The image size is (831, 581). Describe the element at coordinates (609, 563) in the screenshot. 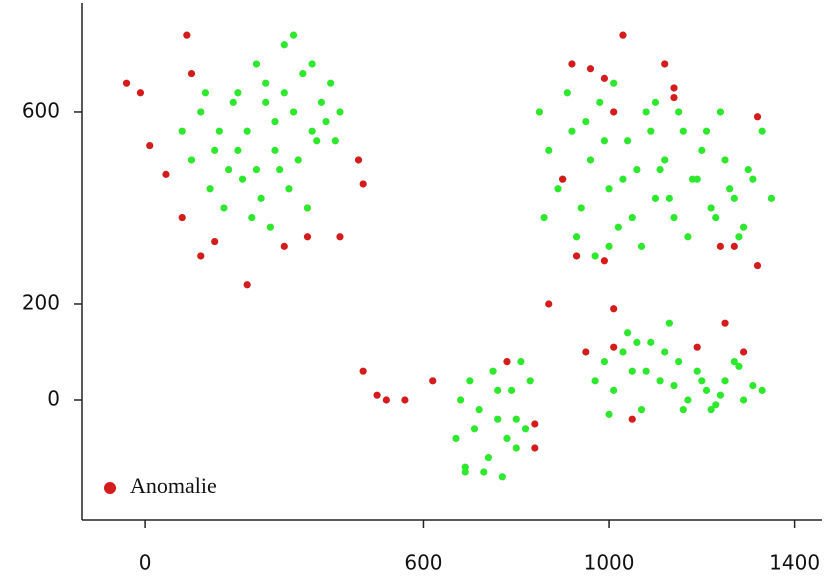

I see `x-tick-label: 1000` at that location.